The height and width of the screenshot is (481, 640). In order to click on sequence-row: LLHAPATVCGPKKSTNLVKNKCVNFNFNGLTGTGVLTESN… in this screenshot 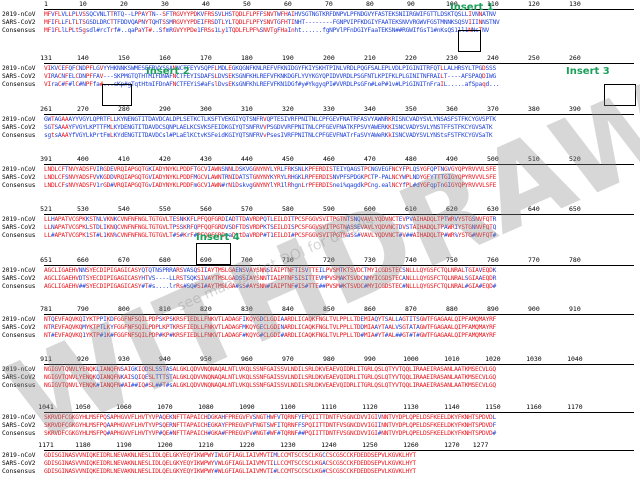, I will do `click(270, 219)`.